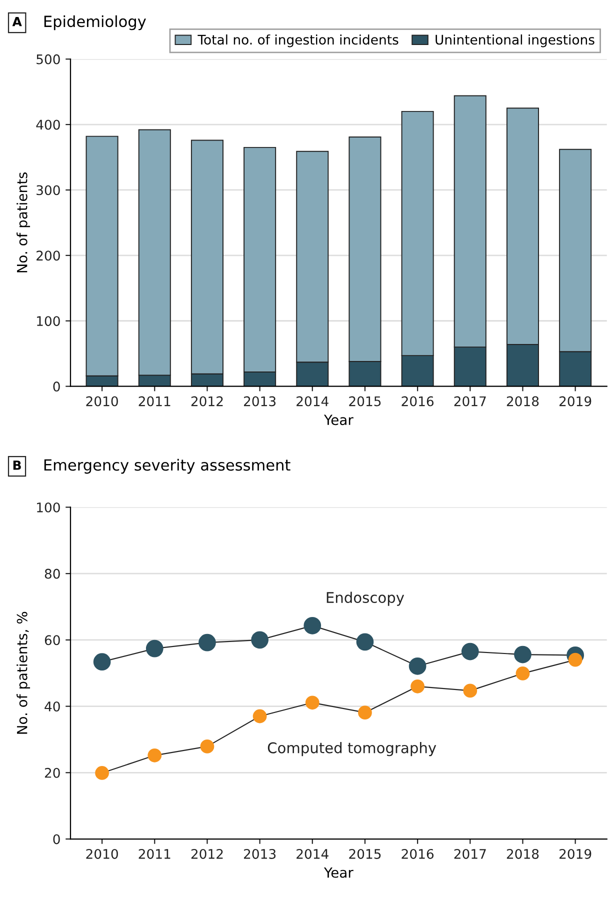 This screenshot has width=613, height=909. Describe the element at coordinates (95, 22) in the screenshot. I see `chart-title: Epidemiology` at that location.